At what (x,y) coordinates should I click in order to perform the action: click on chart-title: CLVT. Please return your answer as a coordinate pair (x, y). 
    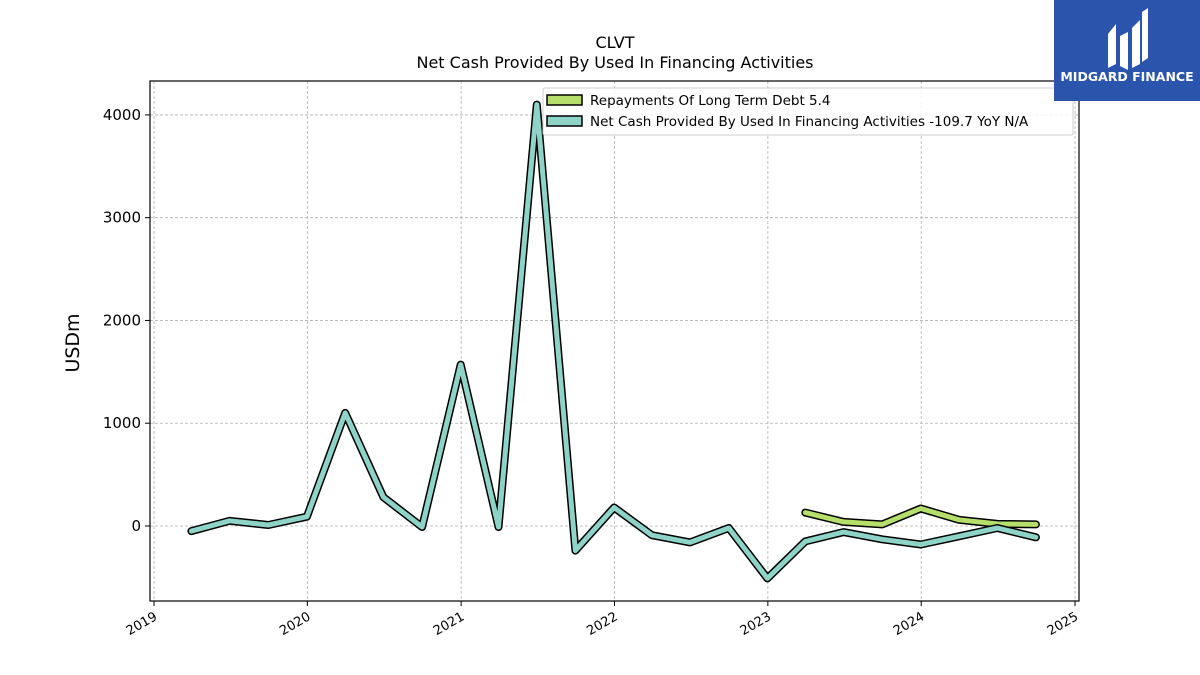
    Looking at the image, I should click on (614, 42).